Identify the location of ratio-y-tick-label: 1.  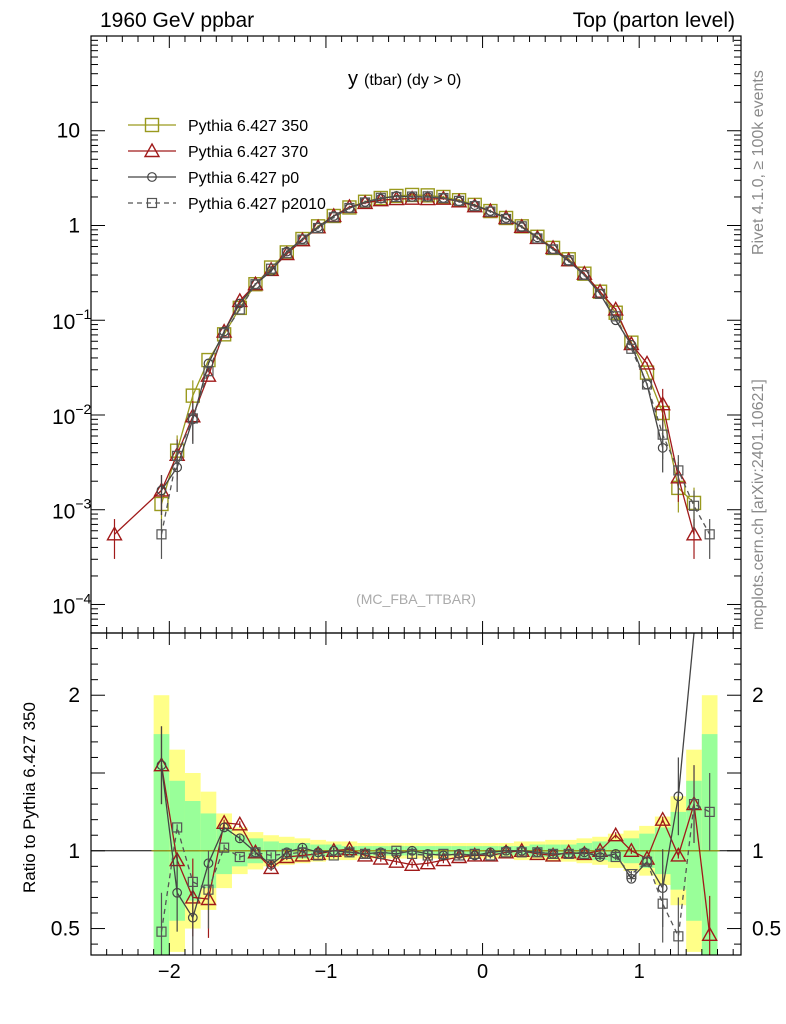
(74, 851).